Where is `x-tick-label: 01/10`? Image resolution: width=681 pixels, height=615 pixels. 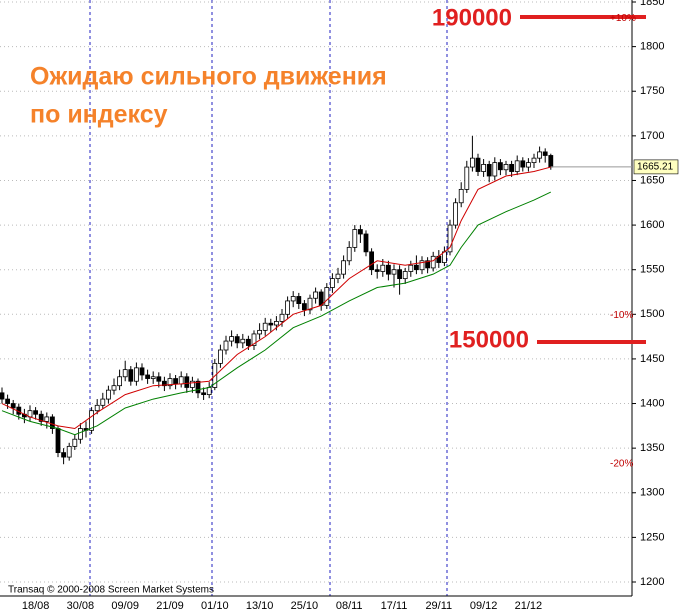
x-tick-label: 01/10 is located at coordinates (215, 606).